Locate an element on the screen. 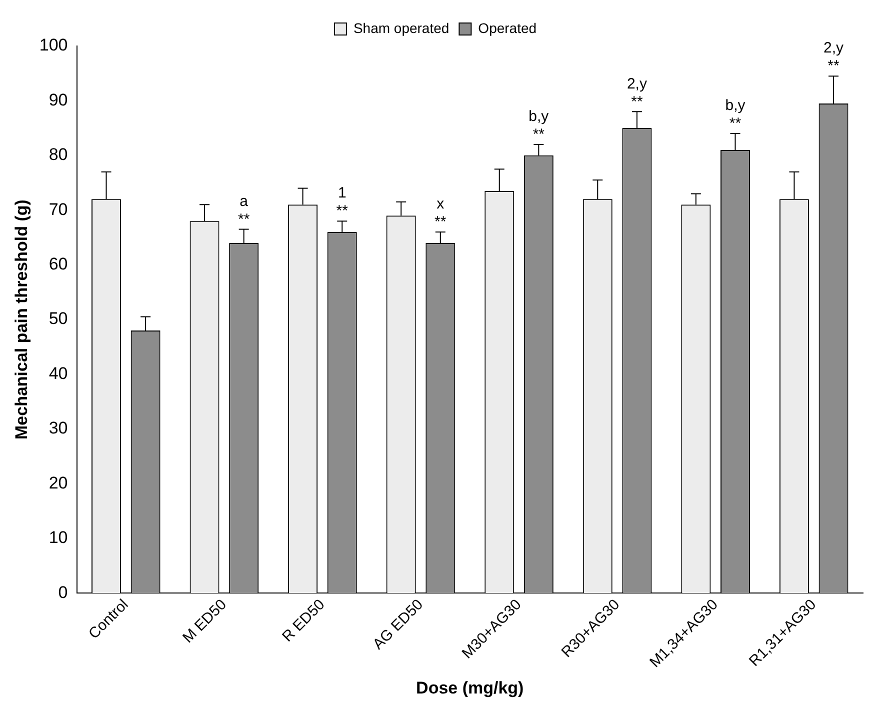 The width and height of the screenshot is (883, 713). legend-label: Sham operated is located at coordinates (401, 28).